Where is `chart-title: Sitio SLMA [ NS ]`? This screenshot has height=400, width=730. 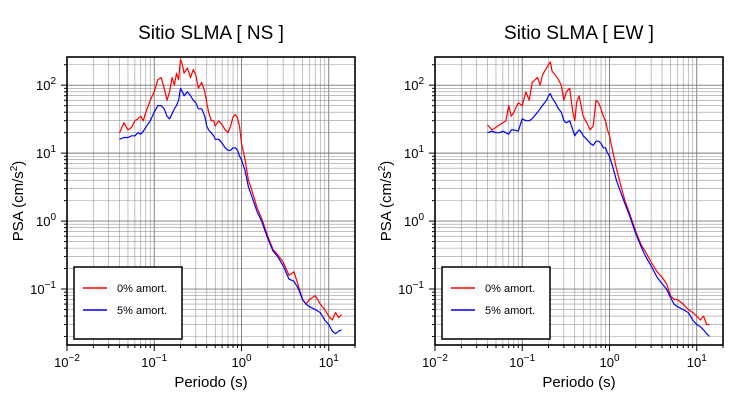 chart-title: Sitio SLMA [ NS ] is located at coordinates (211, 33).